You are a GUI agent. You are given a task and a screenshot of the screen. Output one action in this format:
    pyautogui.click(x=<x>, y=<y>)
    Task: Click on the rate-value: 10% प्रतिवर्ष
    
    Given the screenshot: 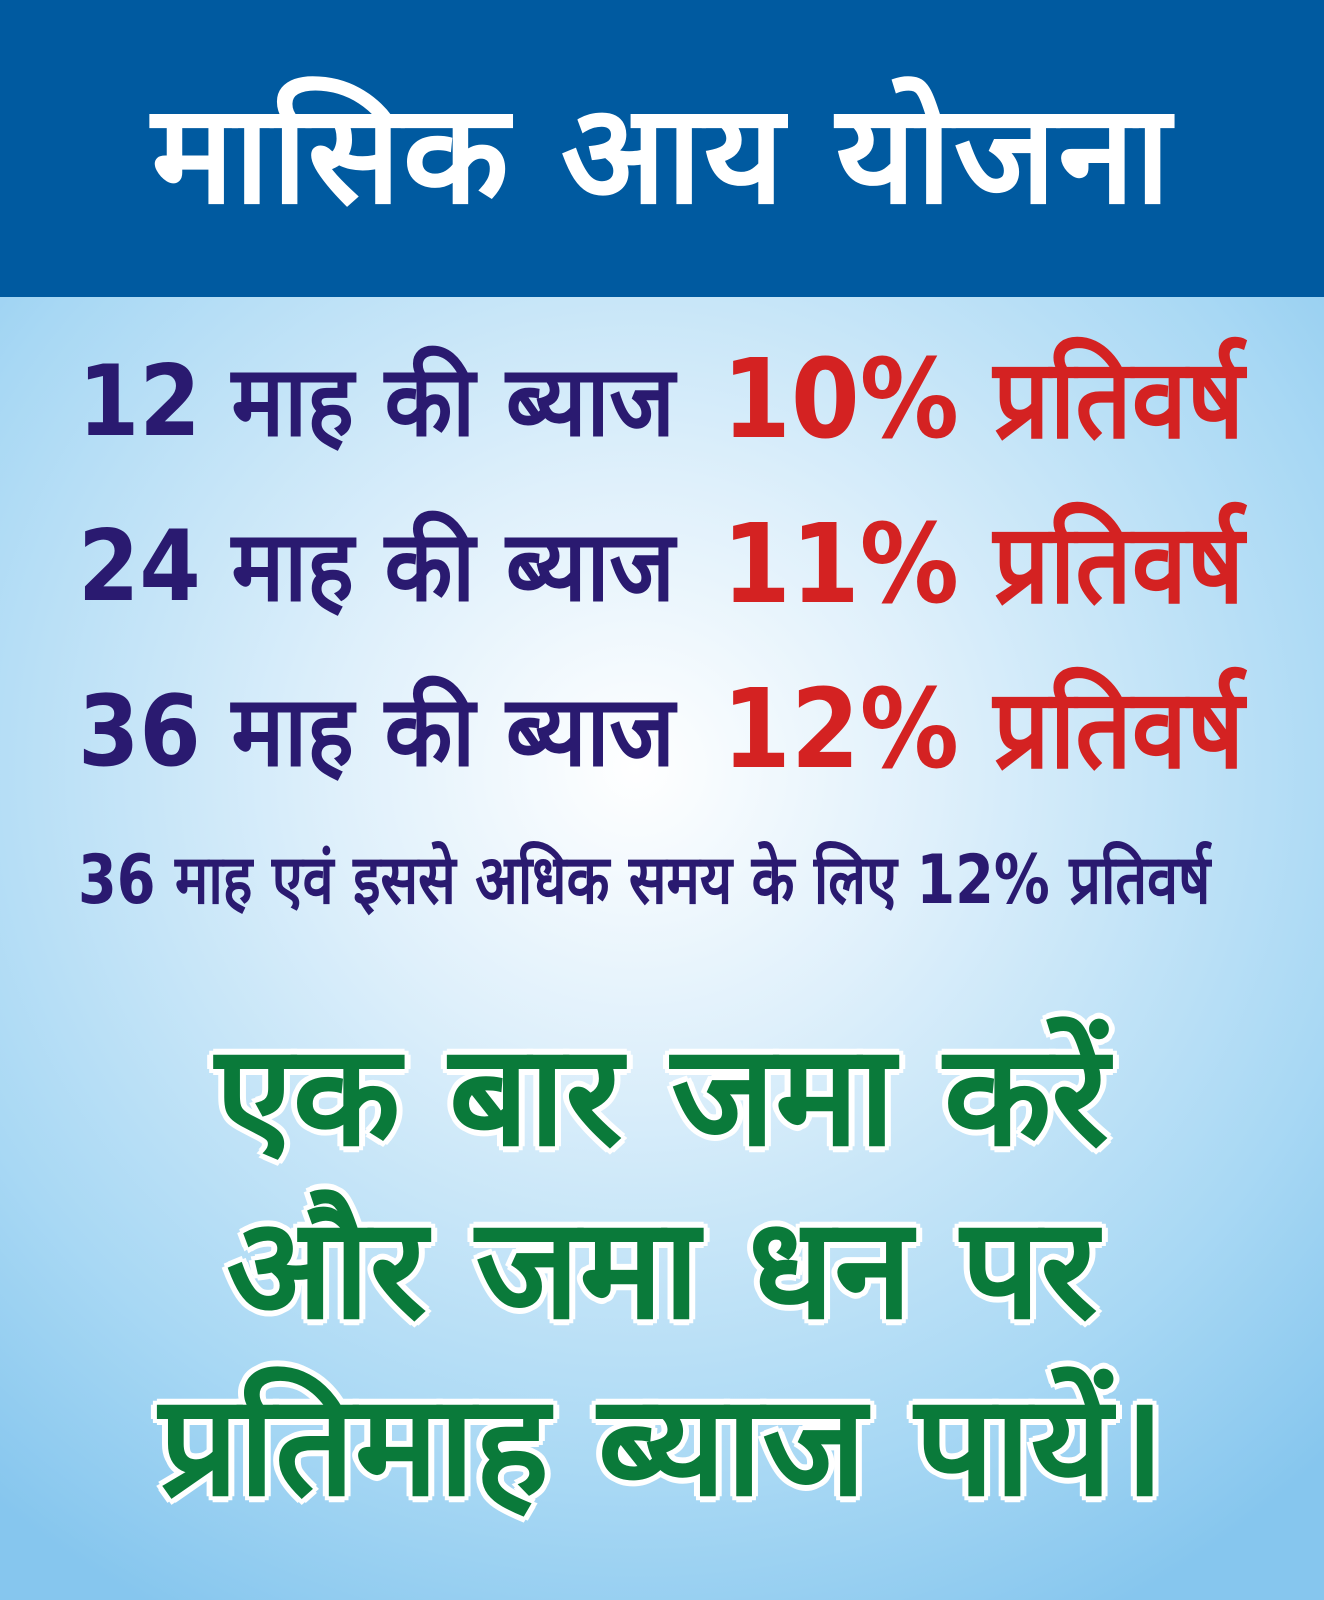 What is the action you would take?
    pyautogui.click(x=983, y=399)
    